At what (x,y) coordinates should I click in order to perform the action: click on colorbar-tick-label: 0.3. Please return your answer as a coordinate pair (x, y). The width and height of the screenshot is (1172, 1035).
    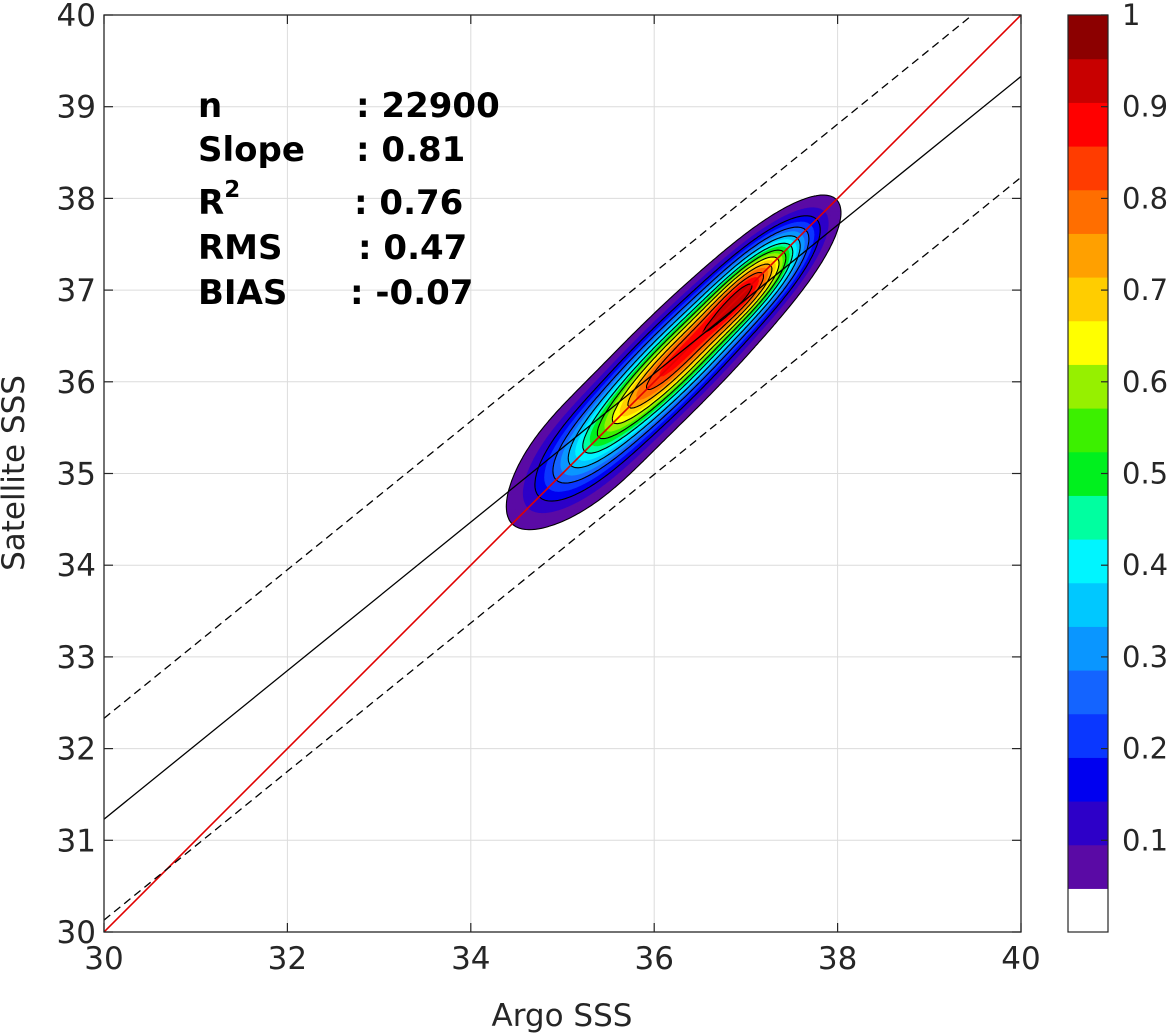
    Looking at the image, I should click on (1145, 657).